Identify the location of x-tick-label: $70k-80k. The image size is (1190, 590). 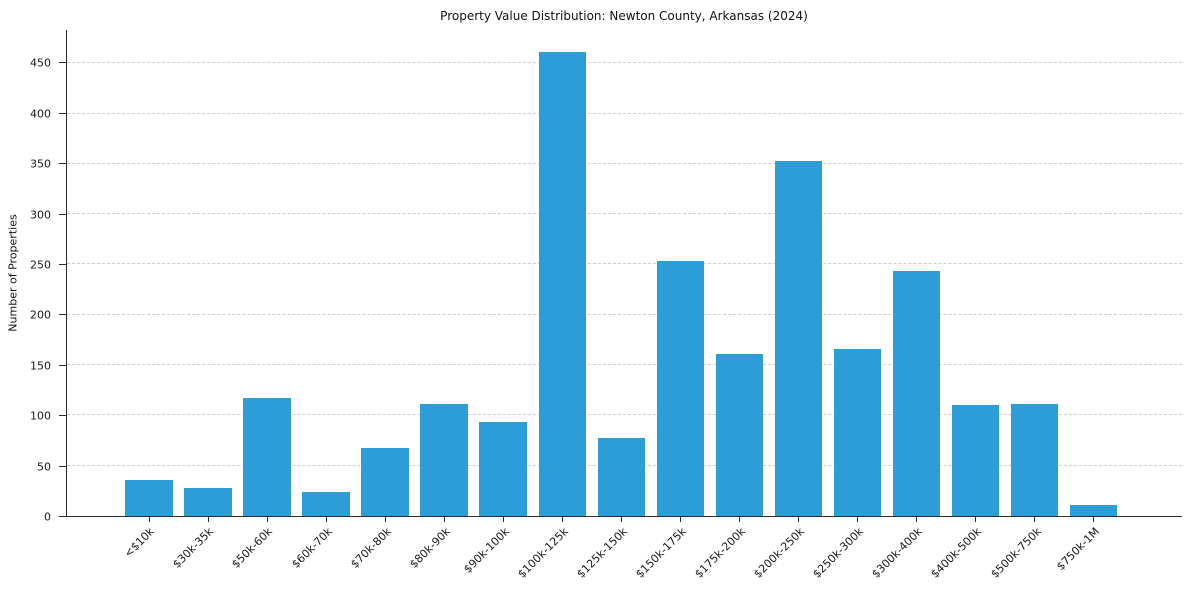
(370, 548).